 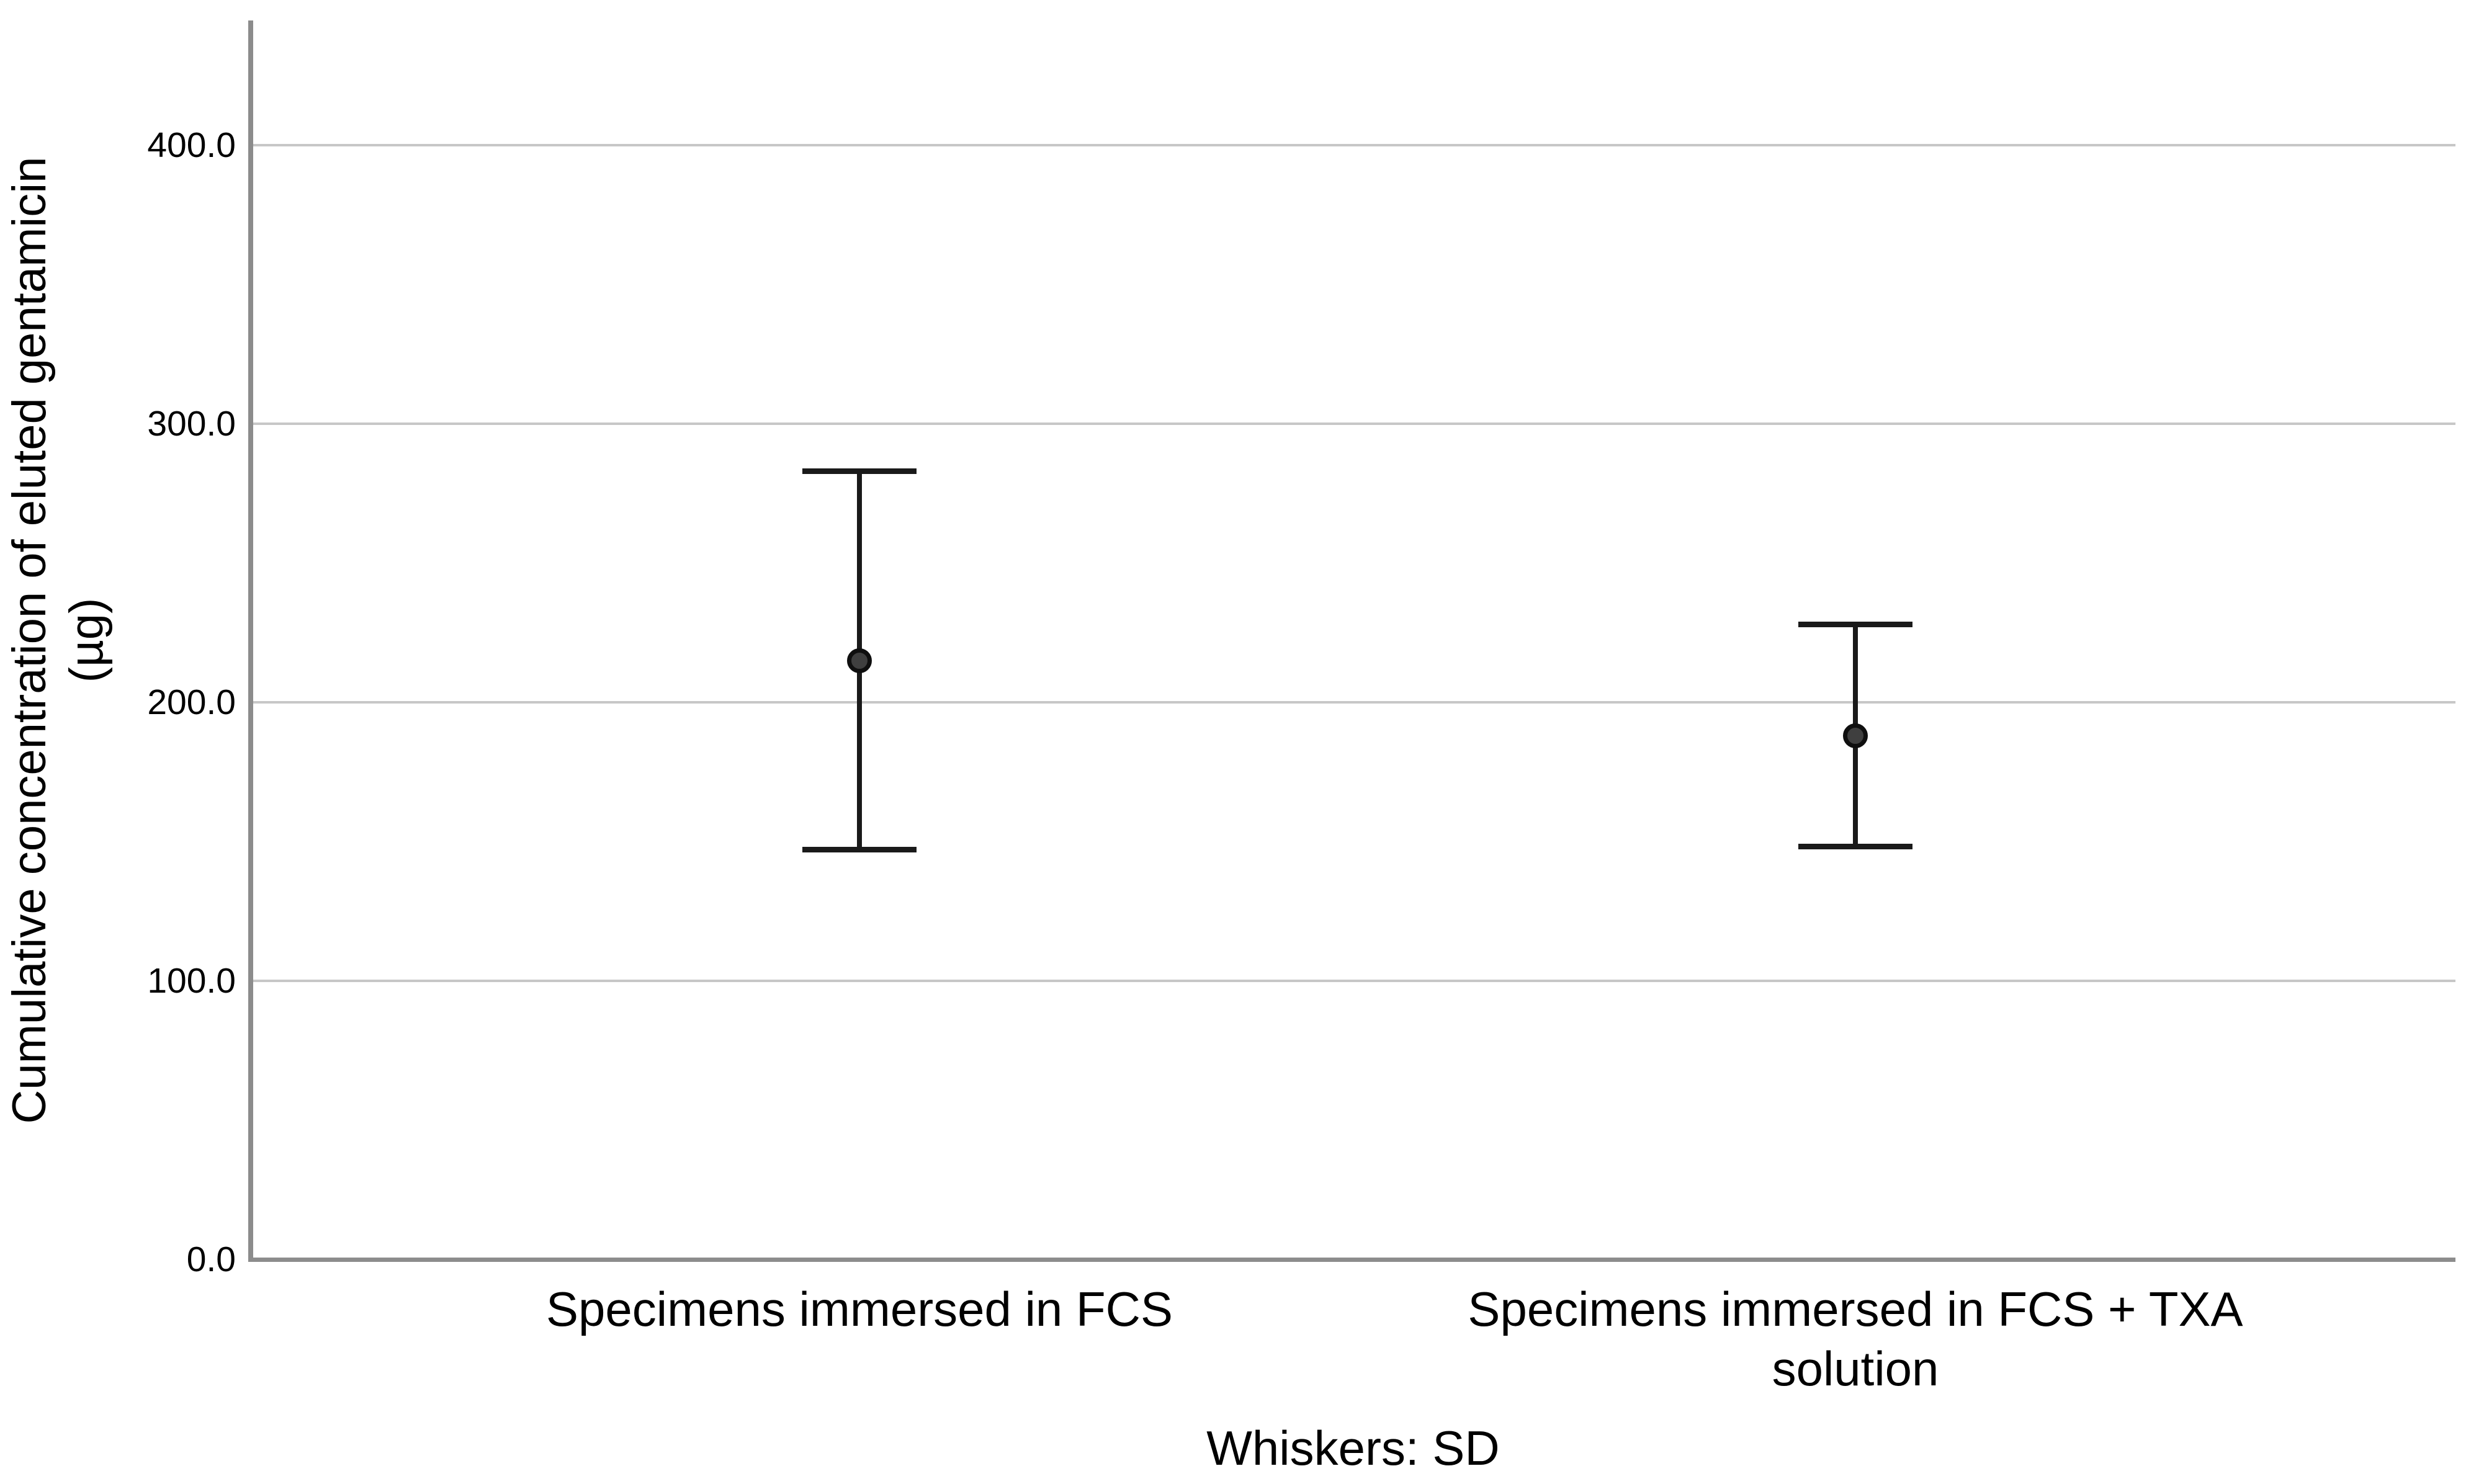 What do you see at coordinates (1855, 1339) in the screenshot?
I see `x-category-label: Specimens immersed in FCS + TXA solution` at bounding box center [1855, 1339].